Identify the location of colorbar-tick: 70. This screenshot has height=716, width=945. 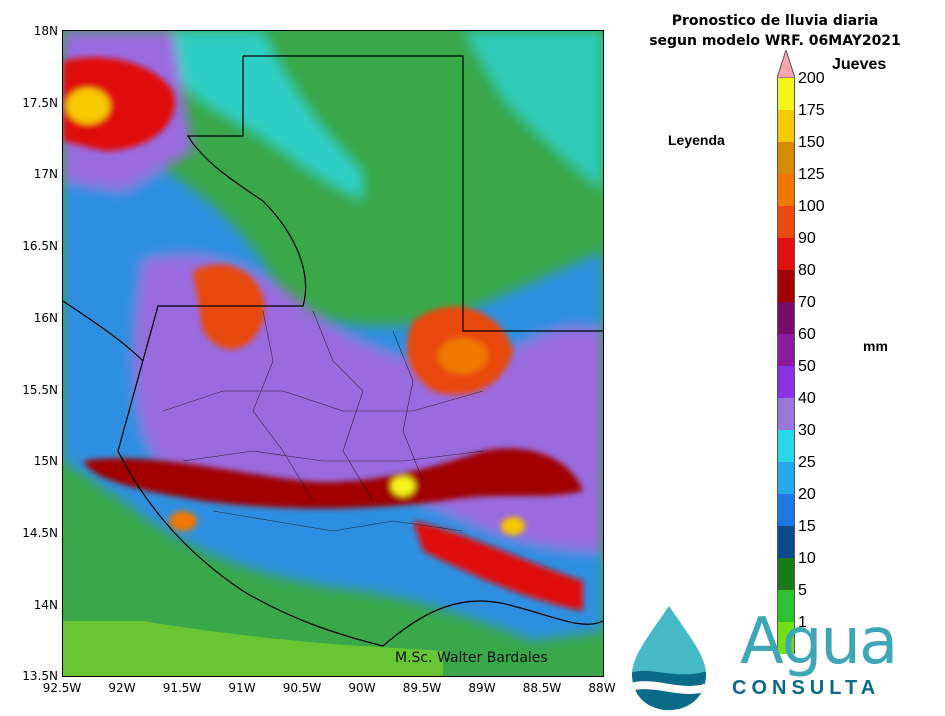
(807, 302).